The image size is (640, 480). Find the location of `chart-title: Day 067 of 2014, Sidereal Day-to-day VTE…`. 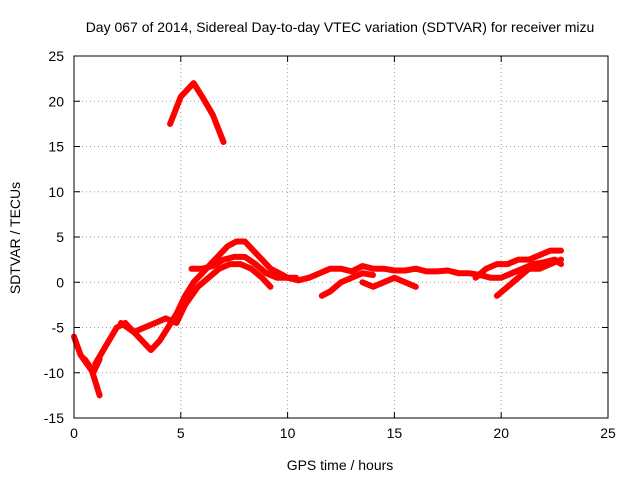

chart-title: Day 067 of 2014, Sidereal Day-to-day VTE… is located at coordinates (340, 27).